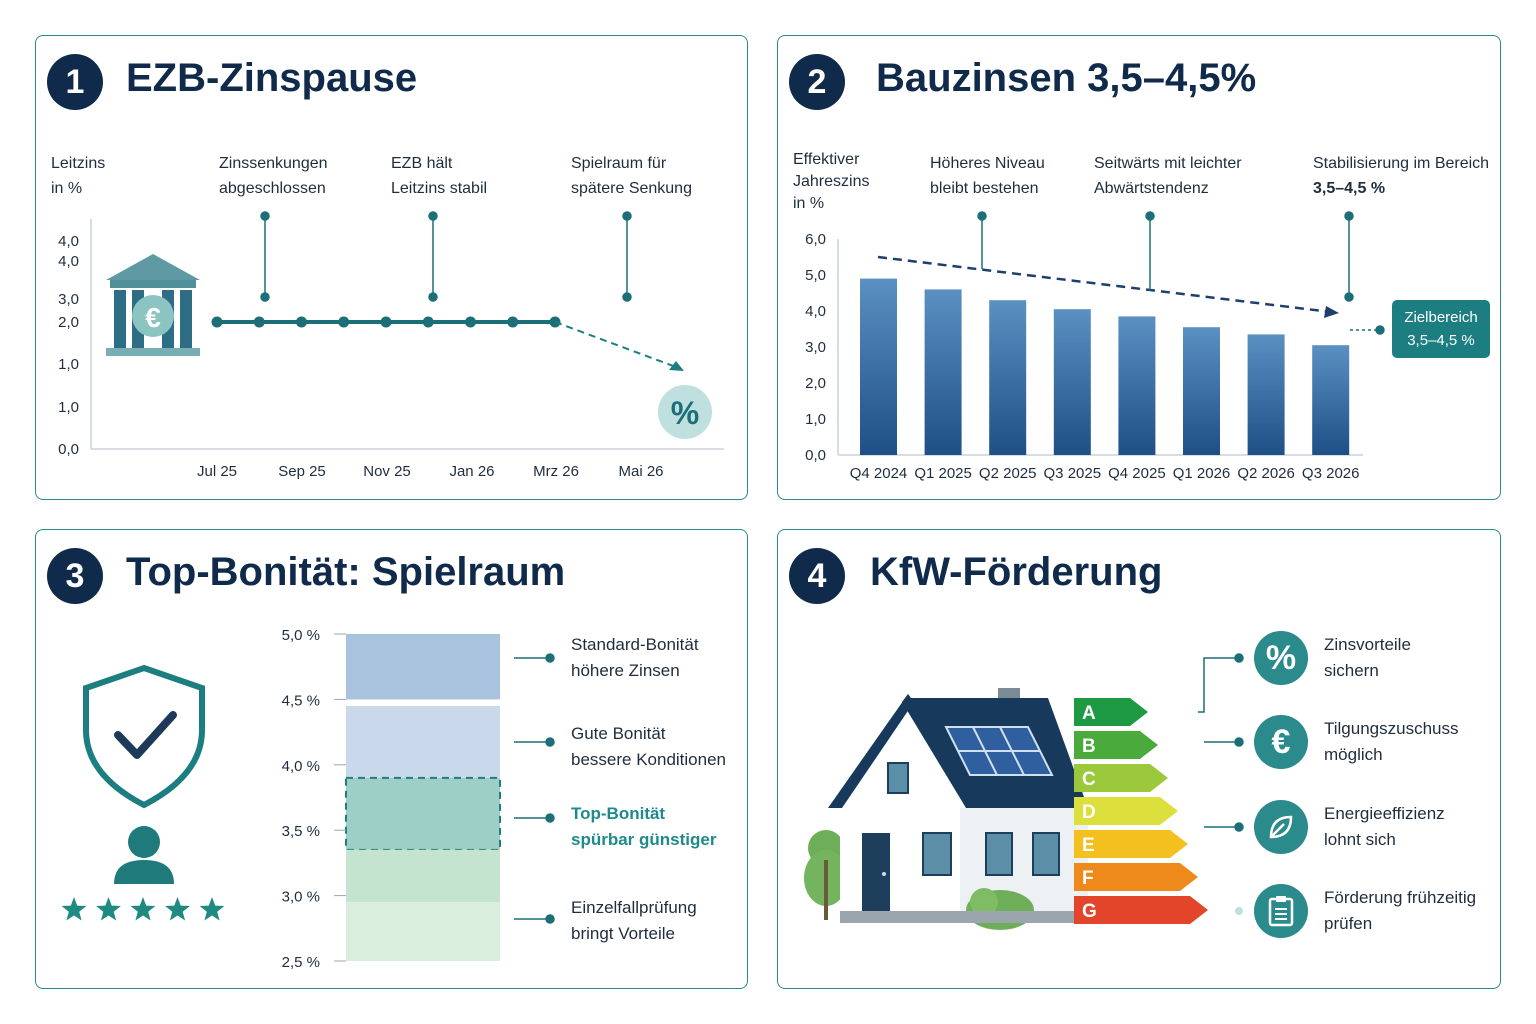 The width and height of the screenshot is (1536, 1024). I want to click on x-tick-label: Q4 2024, so click(879, 473).